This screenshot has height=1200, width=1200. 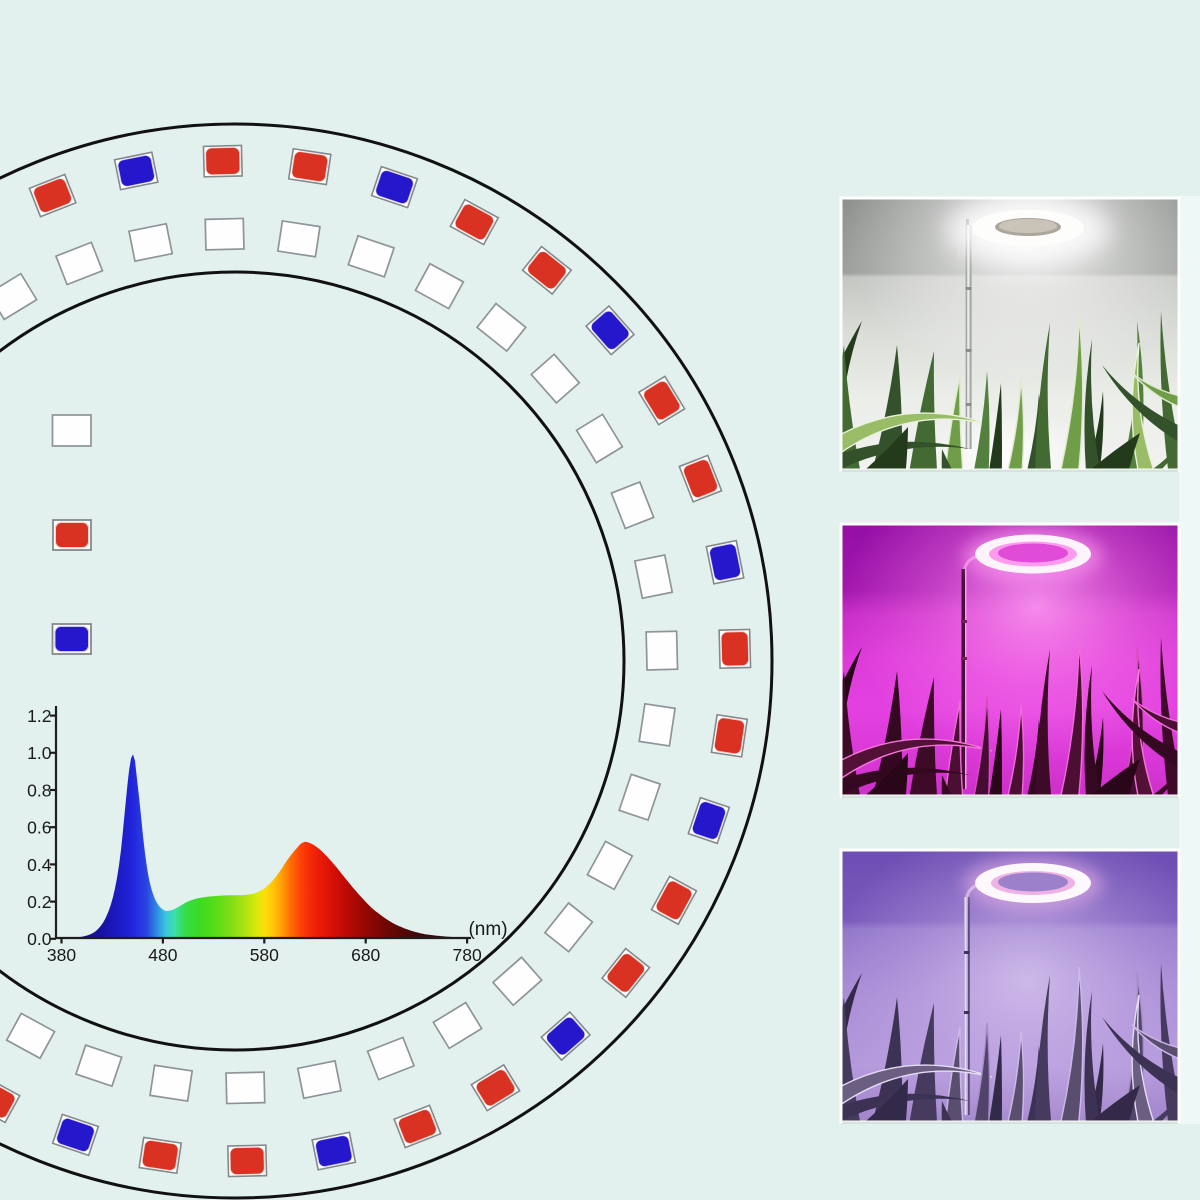 I want to click on svg-text: 480, so click(x=162, y=955).